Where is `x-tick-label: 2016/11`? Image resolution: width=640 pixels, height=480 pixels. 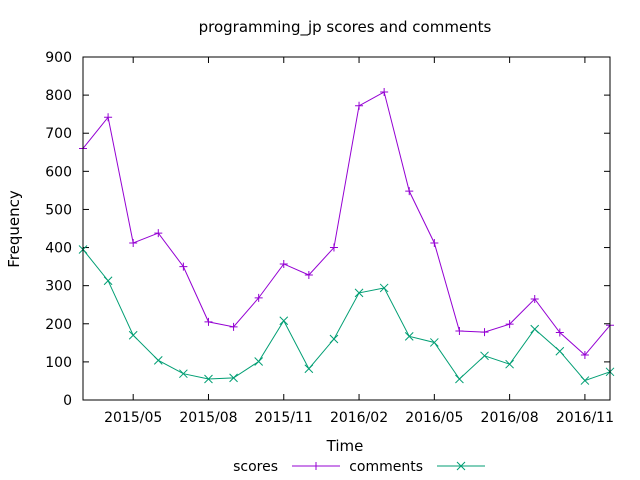
x-tick-label: 2016/11 is located at coordinates (585, 418).